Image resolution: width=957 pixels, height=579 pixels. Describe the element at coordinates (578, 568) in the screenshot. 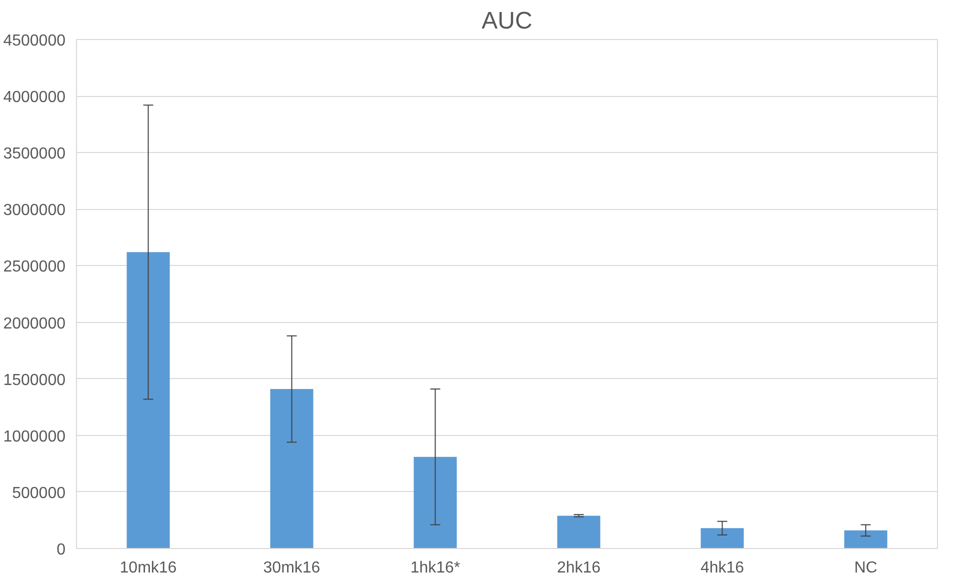

I see `x-tick-label: 2hk16` at that location.